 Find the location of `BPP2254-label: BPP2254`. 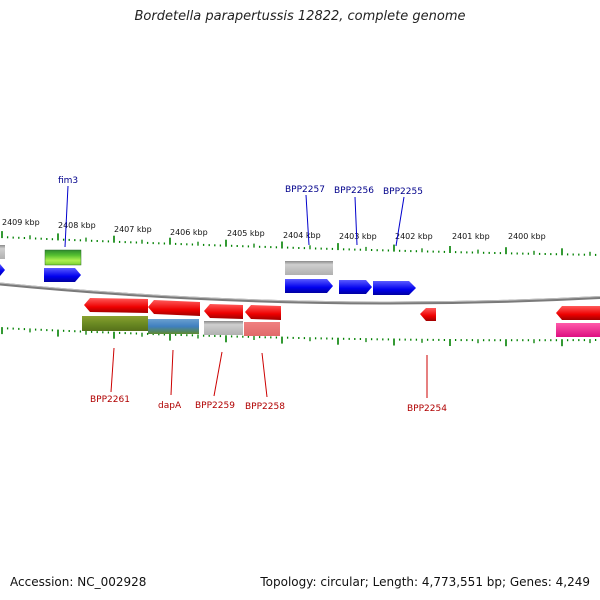

BPP2254-label: BPP2254 is located at coordinates (427, 409).